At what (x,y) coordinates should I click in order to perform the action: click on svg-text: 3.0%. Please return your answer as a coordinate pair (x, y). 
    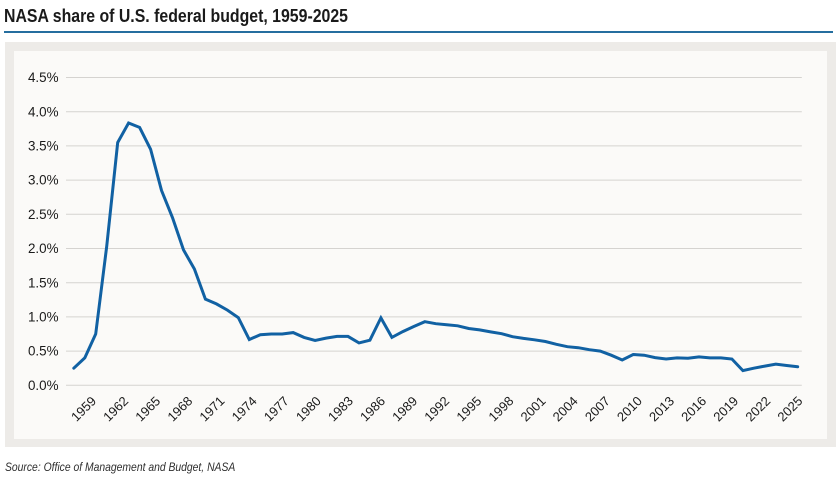
    Looking at the image, I should click on (43, 180).